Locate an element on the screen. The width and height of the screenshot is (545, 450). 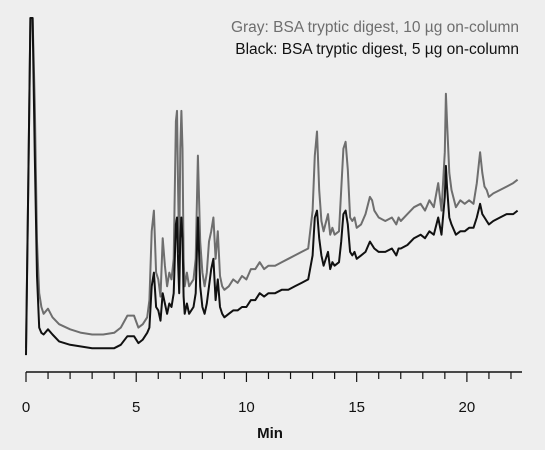
x-axis-ticks: 0 5 10 15 20 is located at coordinates (267, 394).